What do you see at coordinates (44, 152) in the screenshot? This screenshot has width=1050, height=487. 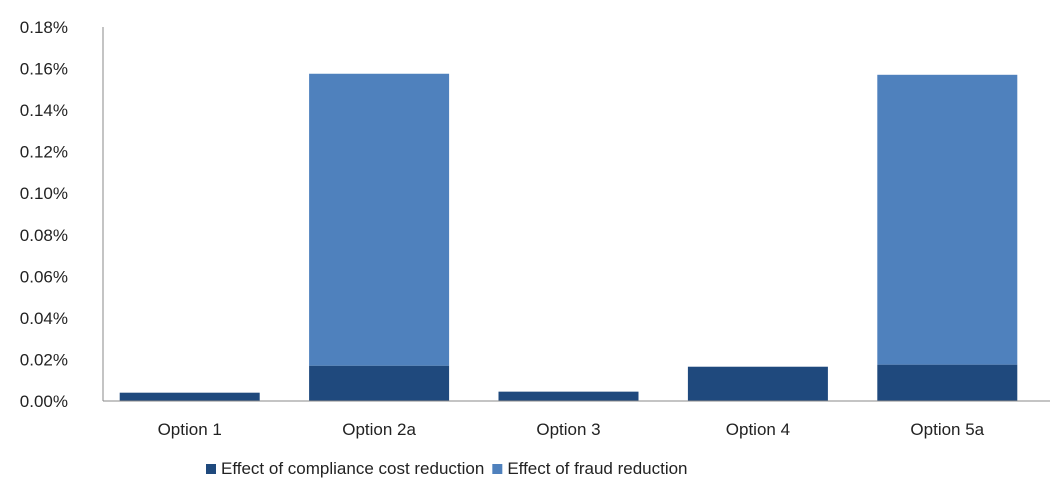 I see `y-tick-label: 0.12%` at bounding box center [44, 152].